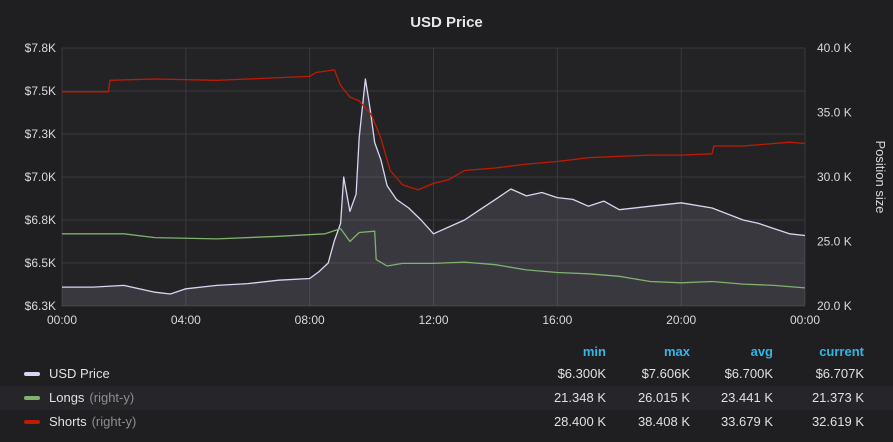 This screenshot has height=442, width=893. I want to click on legend-avg: 23.441 K, so click(746, 397).